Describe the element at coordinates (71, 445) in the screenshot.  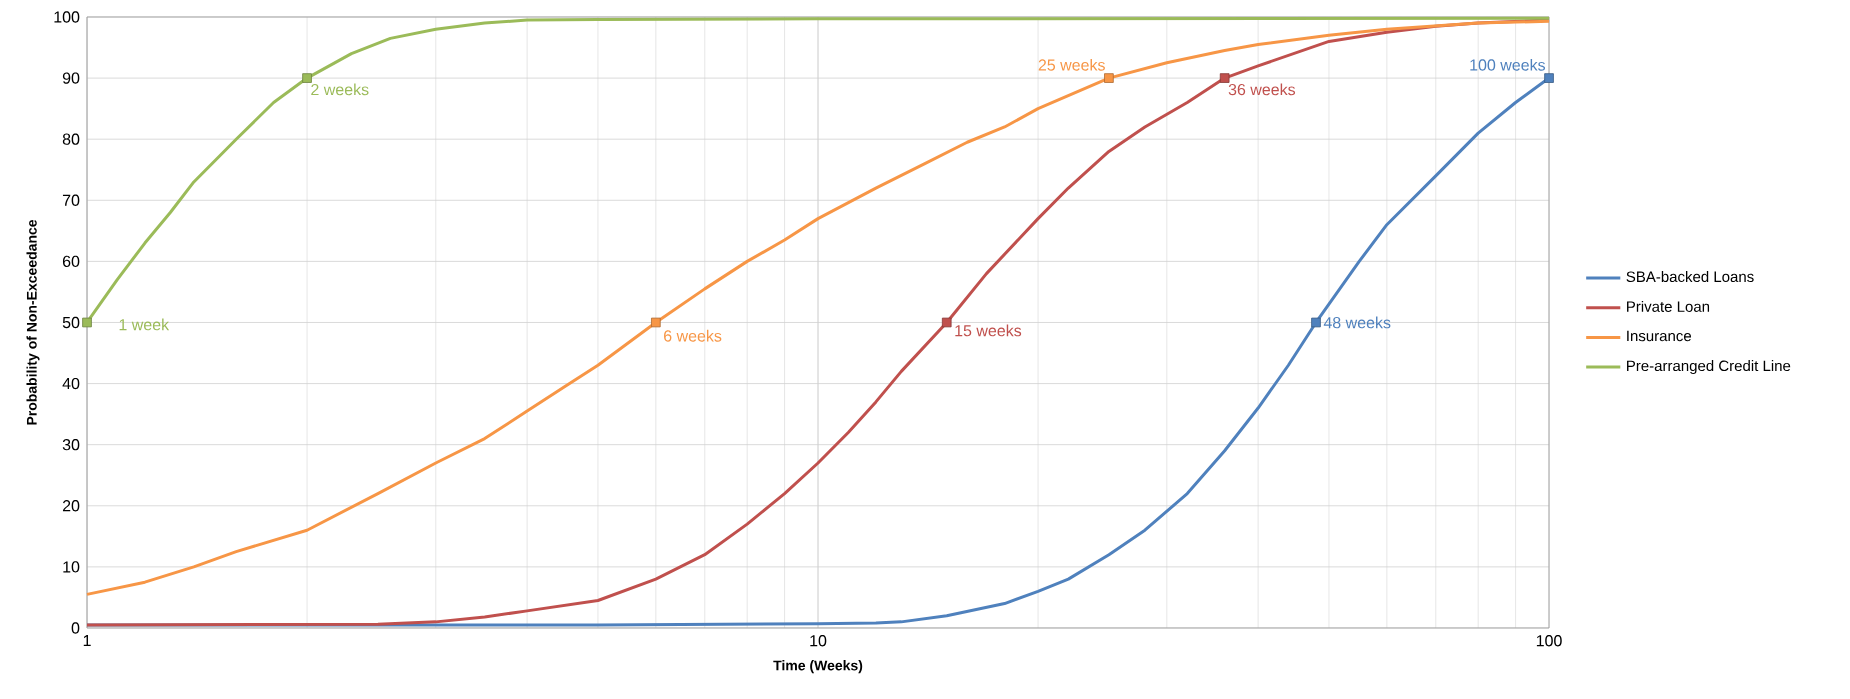
I see `y-tick-label: 30` at that location.